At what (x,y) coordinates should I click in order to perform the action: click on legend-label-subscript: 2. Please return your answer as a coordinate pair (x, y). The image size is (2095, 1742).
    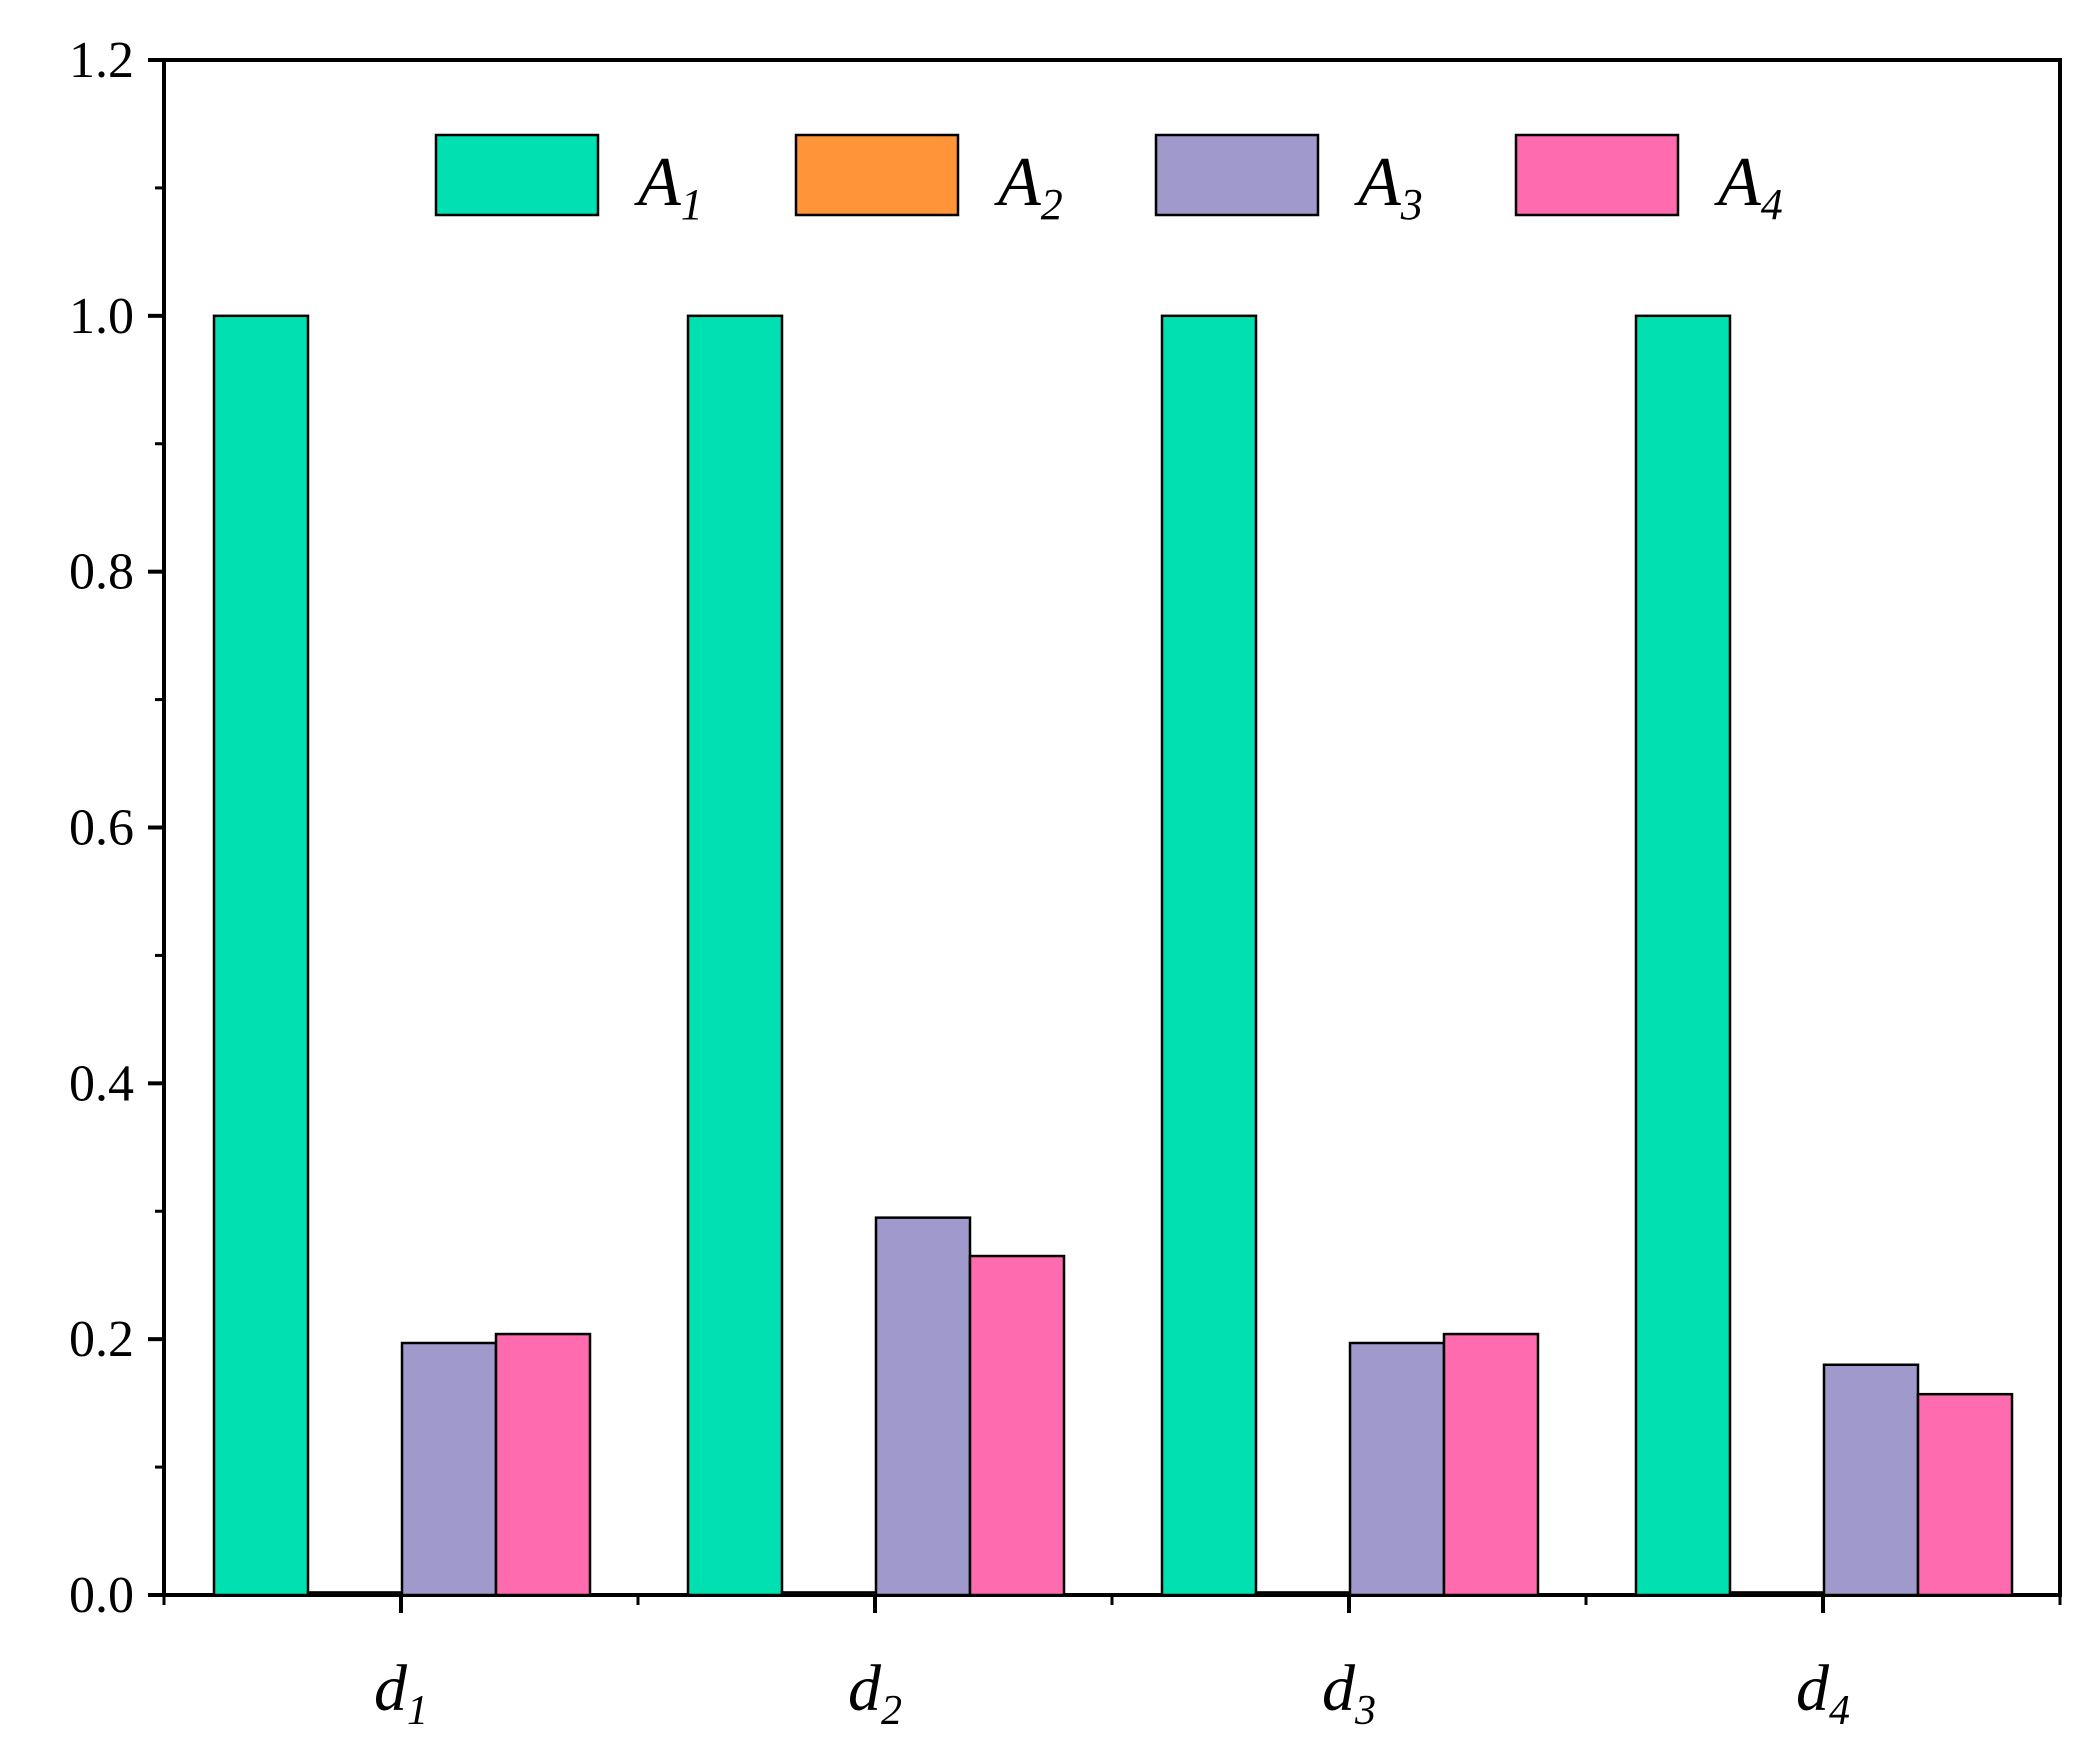
    Looking at the image, I should click on (1052, 204).